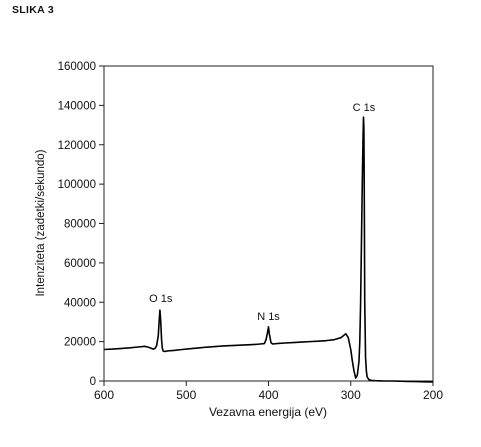  Describe the element at coordinates (186, 395) in the screenshot. I see `x-tick-label: 500` at that location.